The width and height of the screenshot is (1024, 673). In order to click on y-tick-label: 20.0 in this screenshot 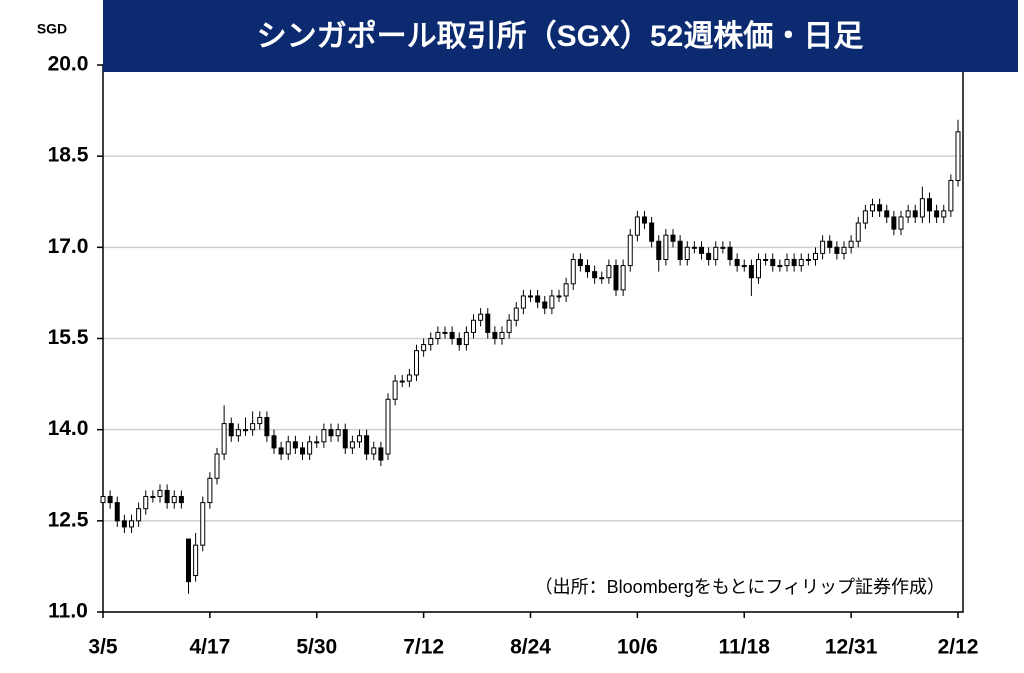, I will do `click(68, 64)`.